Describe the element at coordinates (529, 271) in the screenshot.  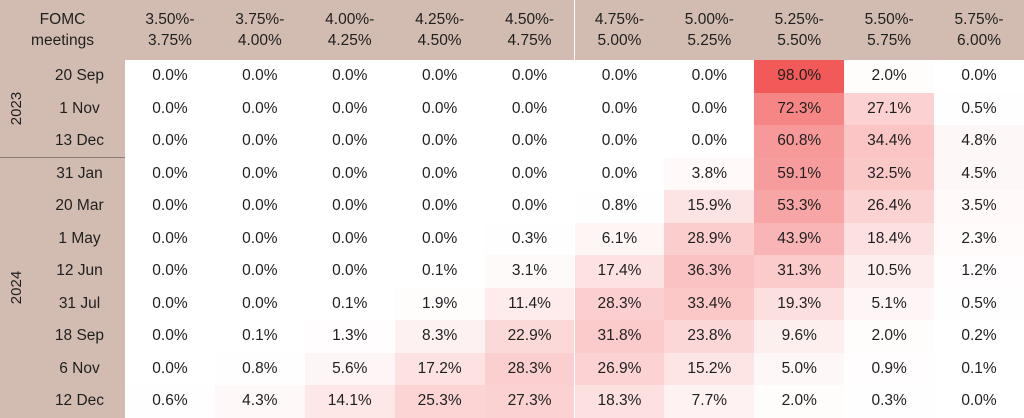
I see `heatmap-cell: 3.1%` at that location.